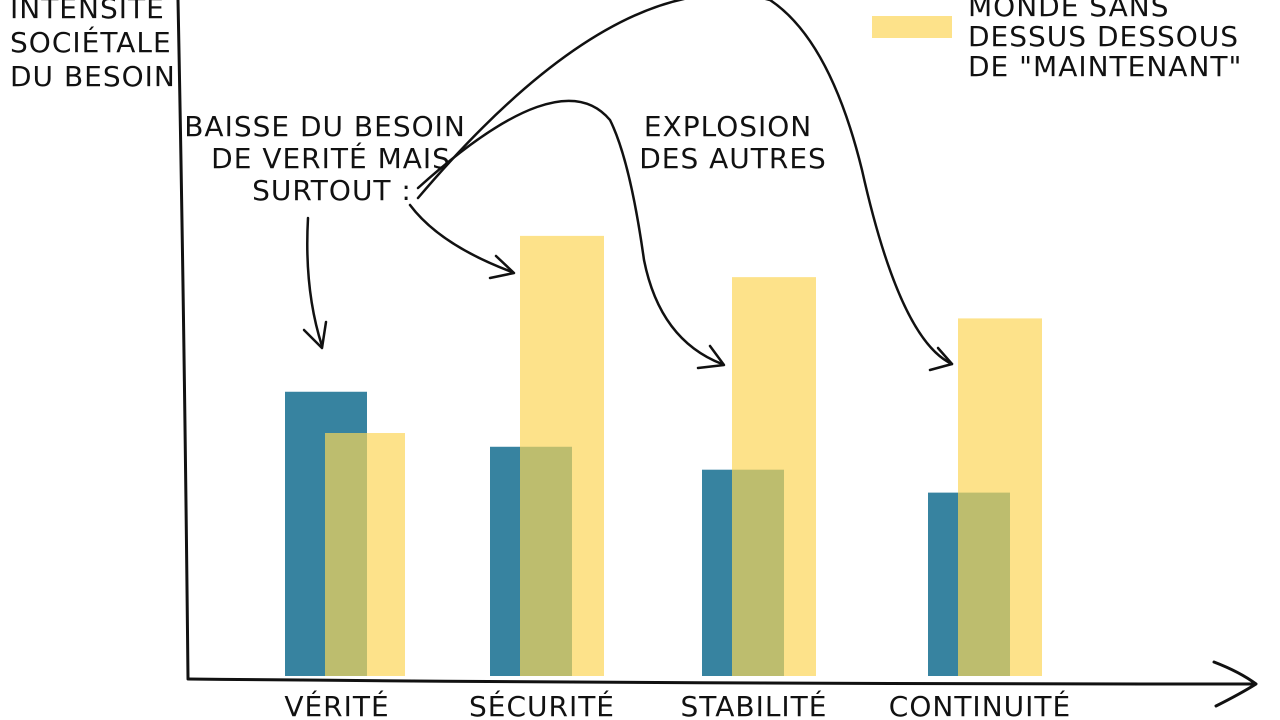 The image size is (1280, 720). What do you see at coordinates (1105, 66) in the screenshot?
I see `legend-label-line-3: DE "MAINTENANT"` at bounding box center [1105, 66].